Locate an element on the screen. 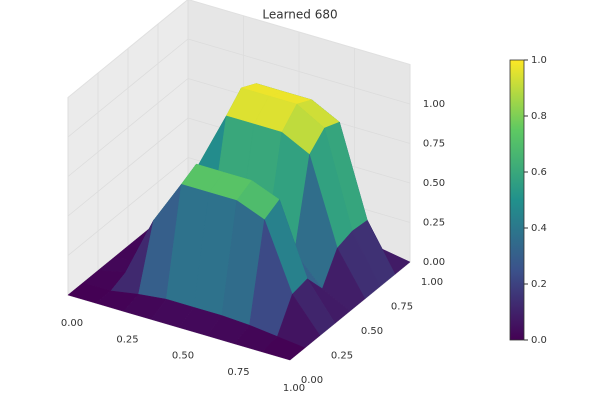  z-tick-label: 0.50 is located at coordinates (434, 183).